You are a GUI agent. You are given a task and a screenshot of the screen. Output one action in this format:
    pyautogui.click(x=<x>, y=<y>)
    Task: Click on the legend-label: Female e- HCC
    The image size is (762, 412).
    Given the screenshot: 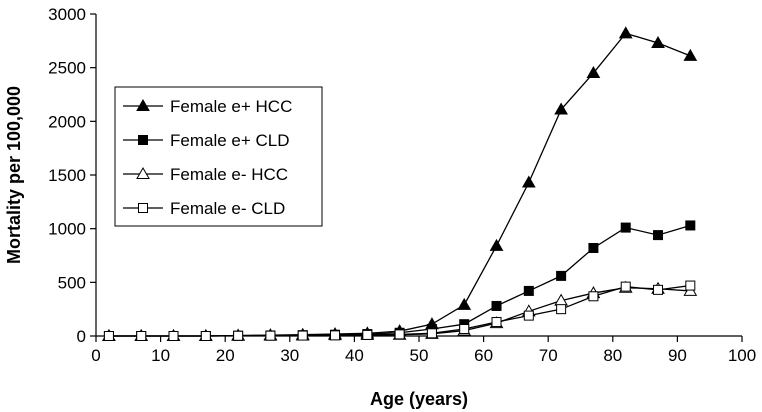 What is the action you would take?
    pyautogui.click(x=229, y=174)
    